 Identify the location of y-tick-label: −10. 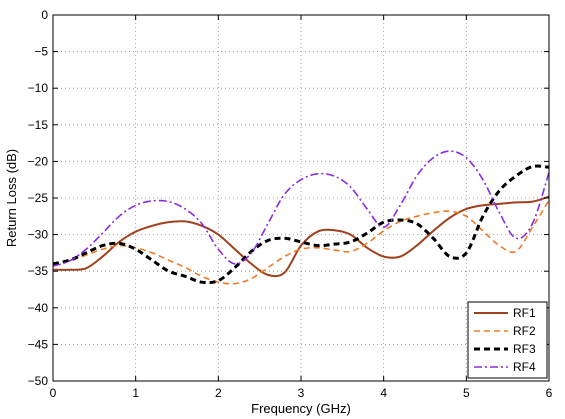
(38, 88).